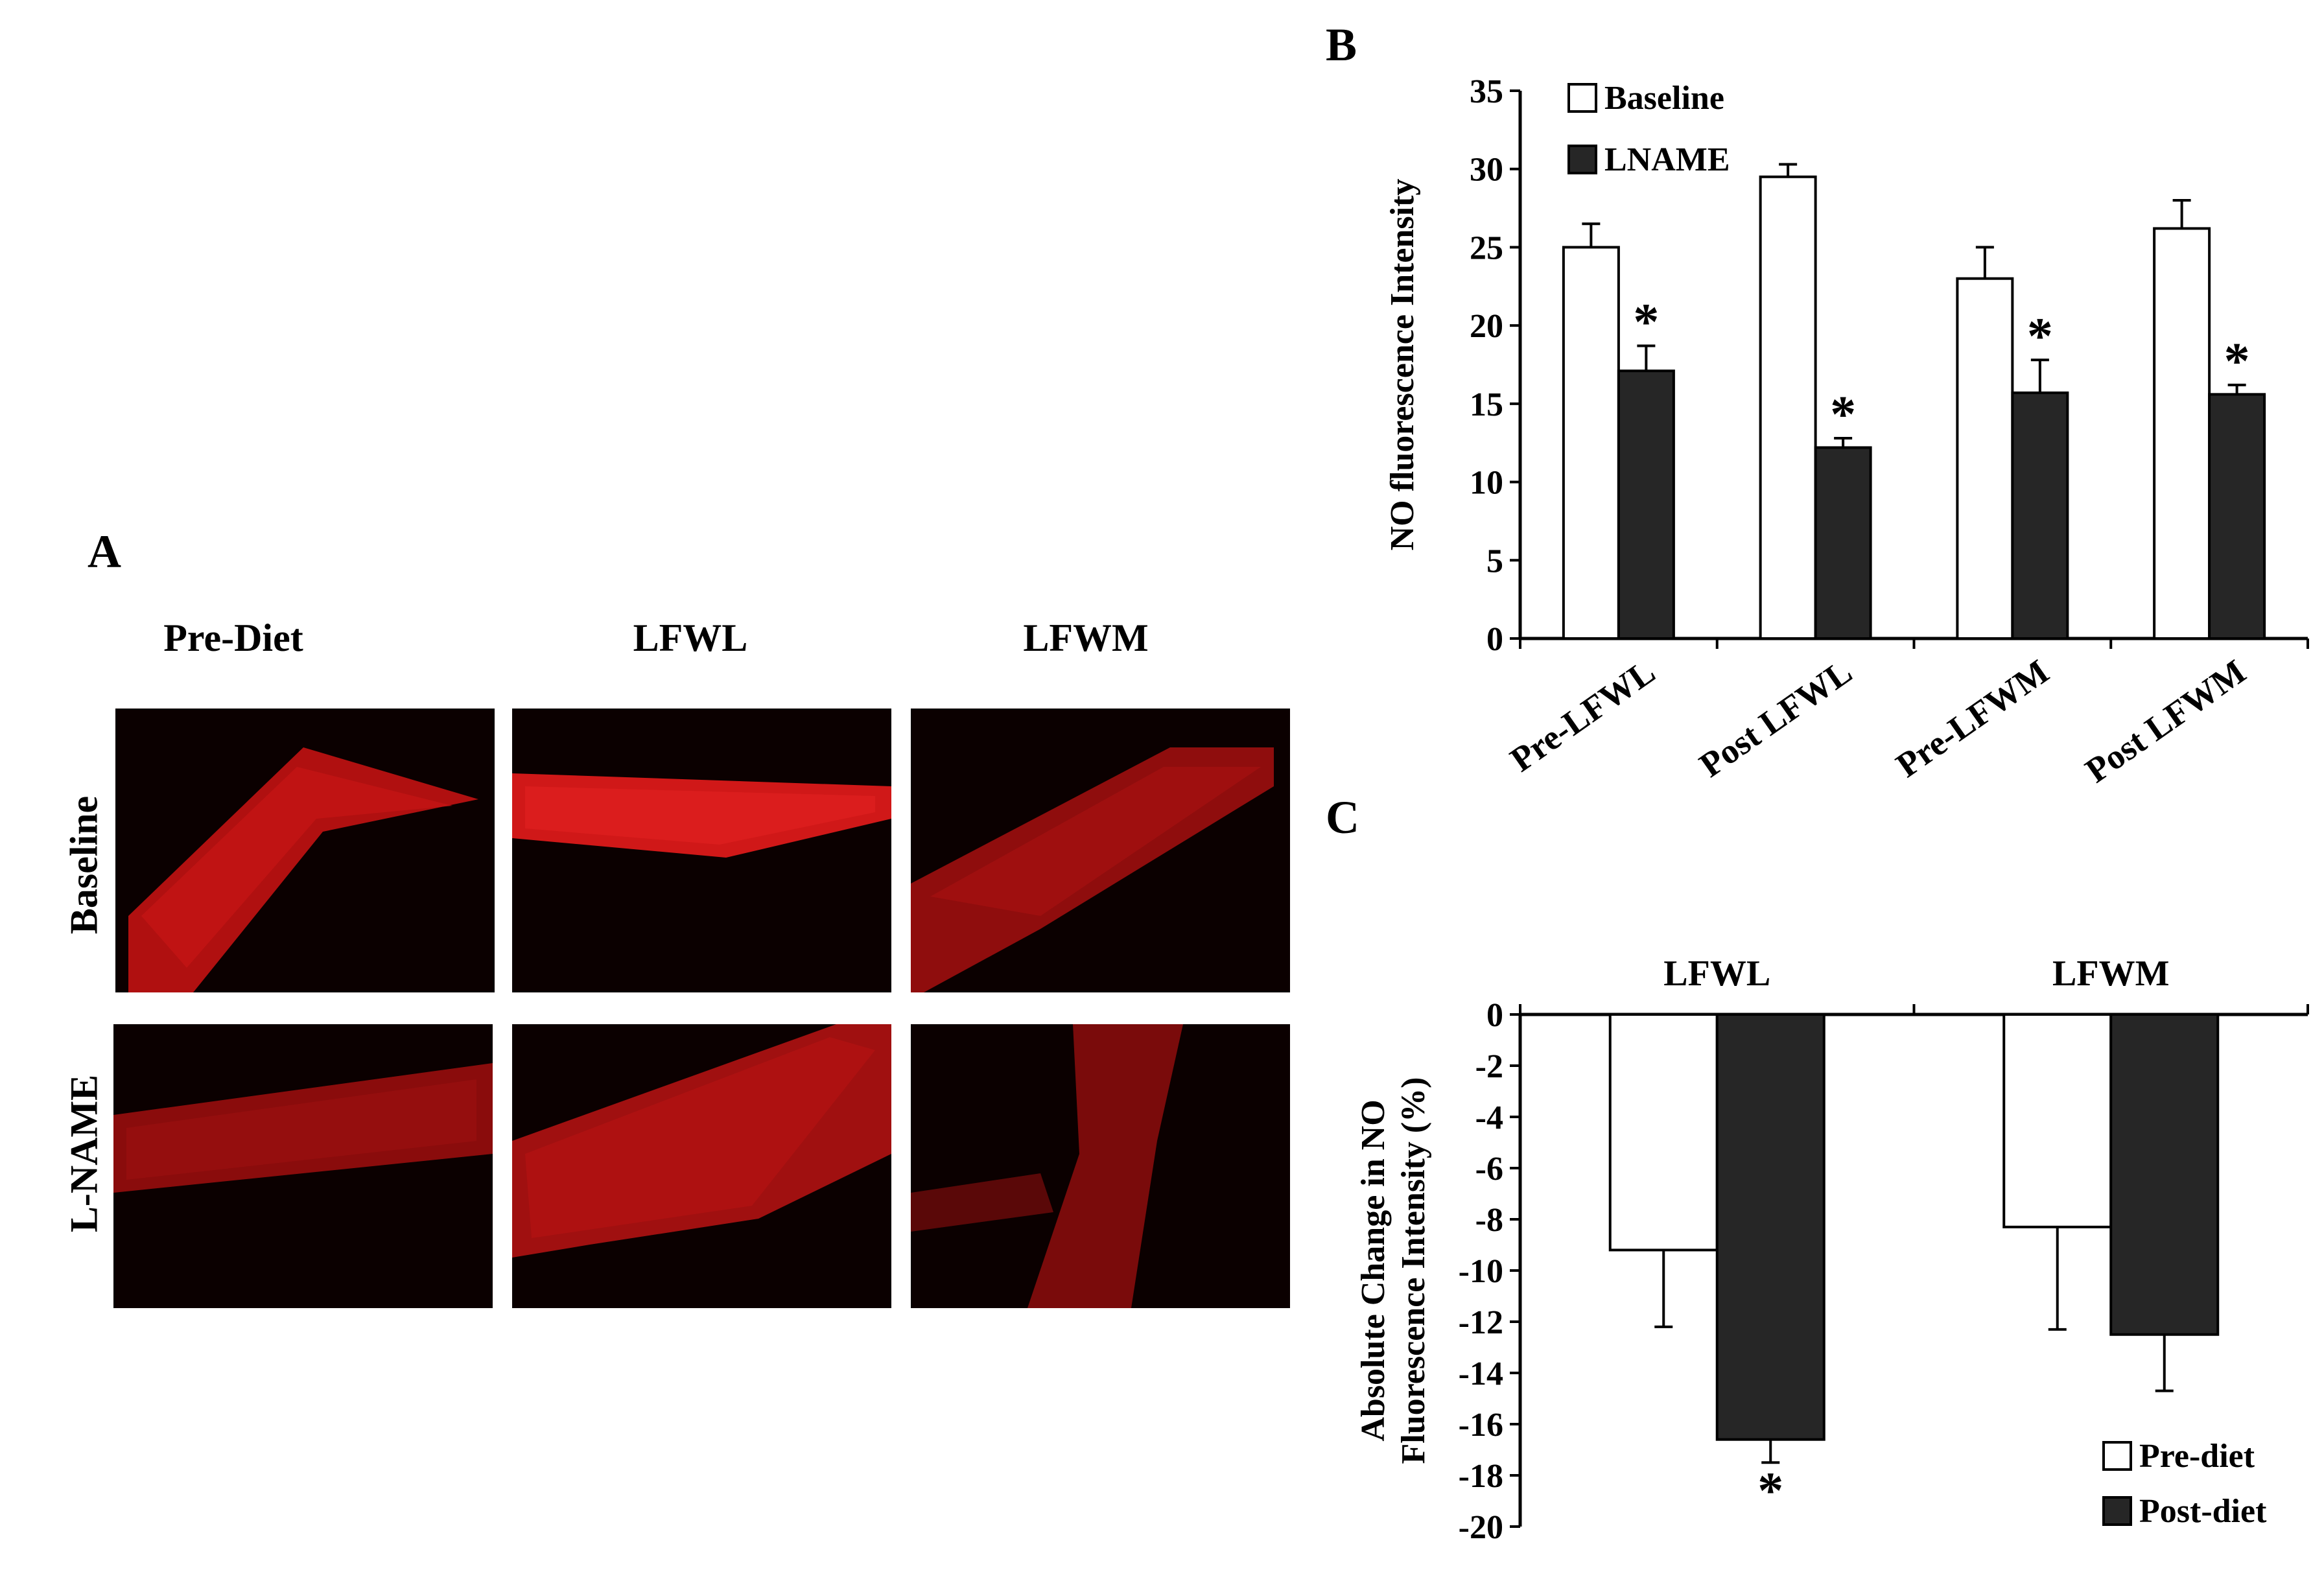 The width and height of the screenshot is (2324, 1570). Describe the element at coordinates (1717, 974) in the screenshot. I see `x-tick-label: LFWL` at that location.